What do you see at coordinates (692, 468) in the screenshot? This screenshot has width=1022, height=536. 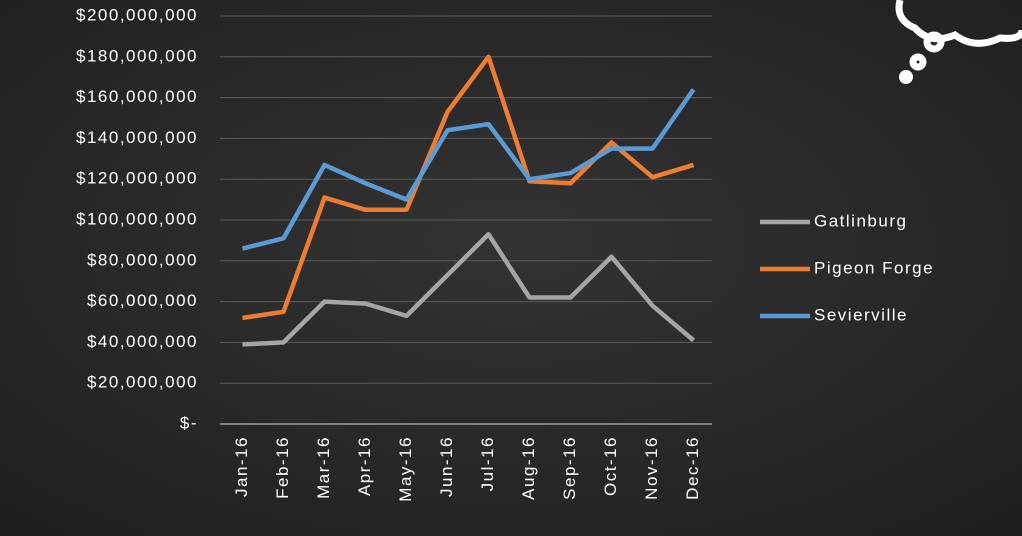 I see `x-tick-label: Dec-16` at bounding box center [692, 468].